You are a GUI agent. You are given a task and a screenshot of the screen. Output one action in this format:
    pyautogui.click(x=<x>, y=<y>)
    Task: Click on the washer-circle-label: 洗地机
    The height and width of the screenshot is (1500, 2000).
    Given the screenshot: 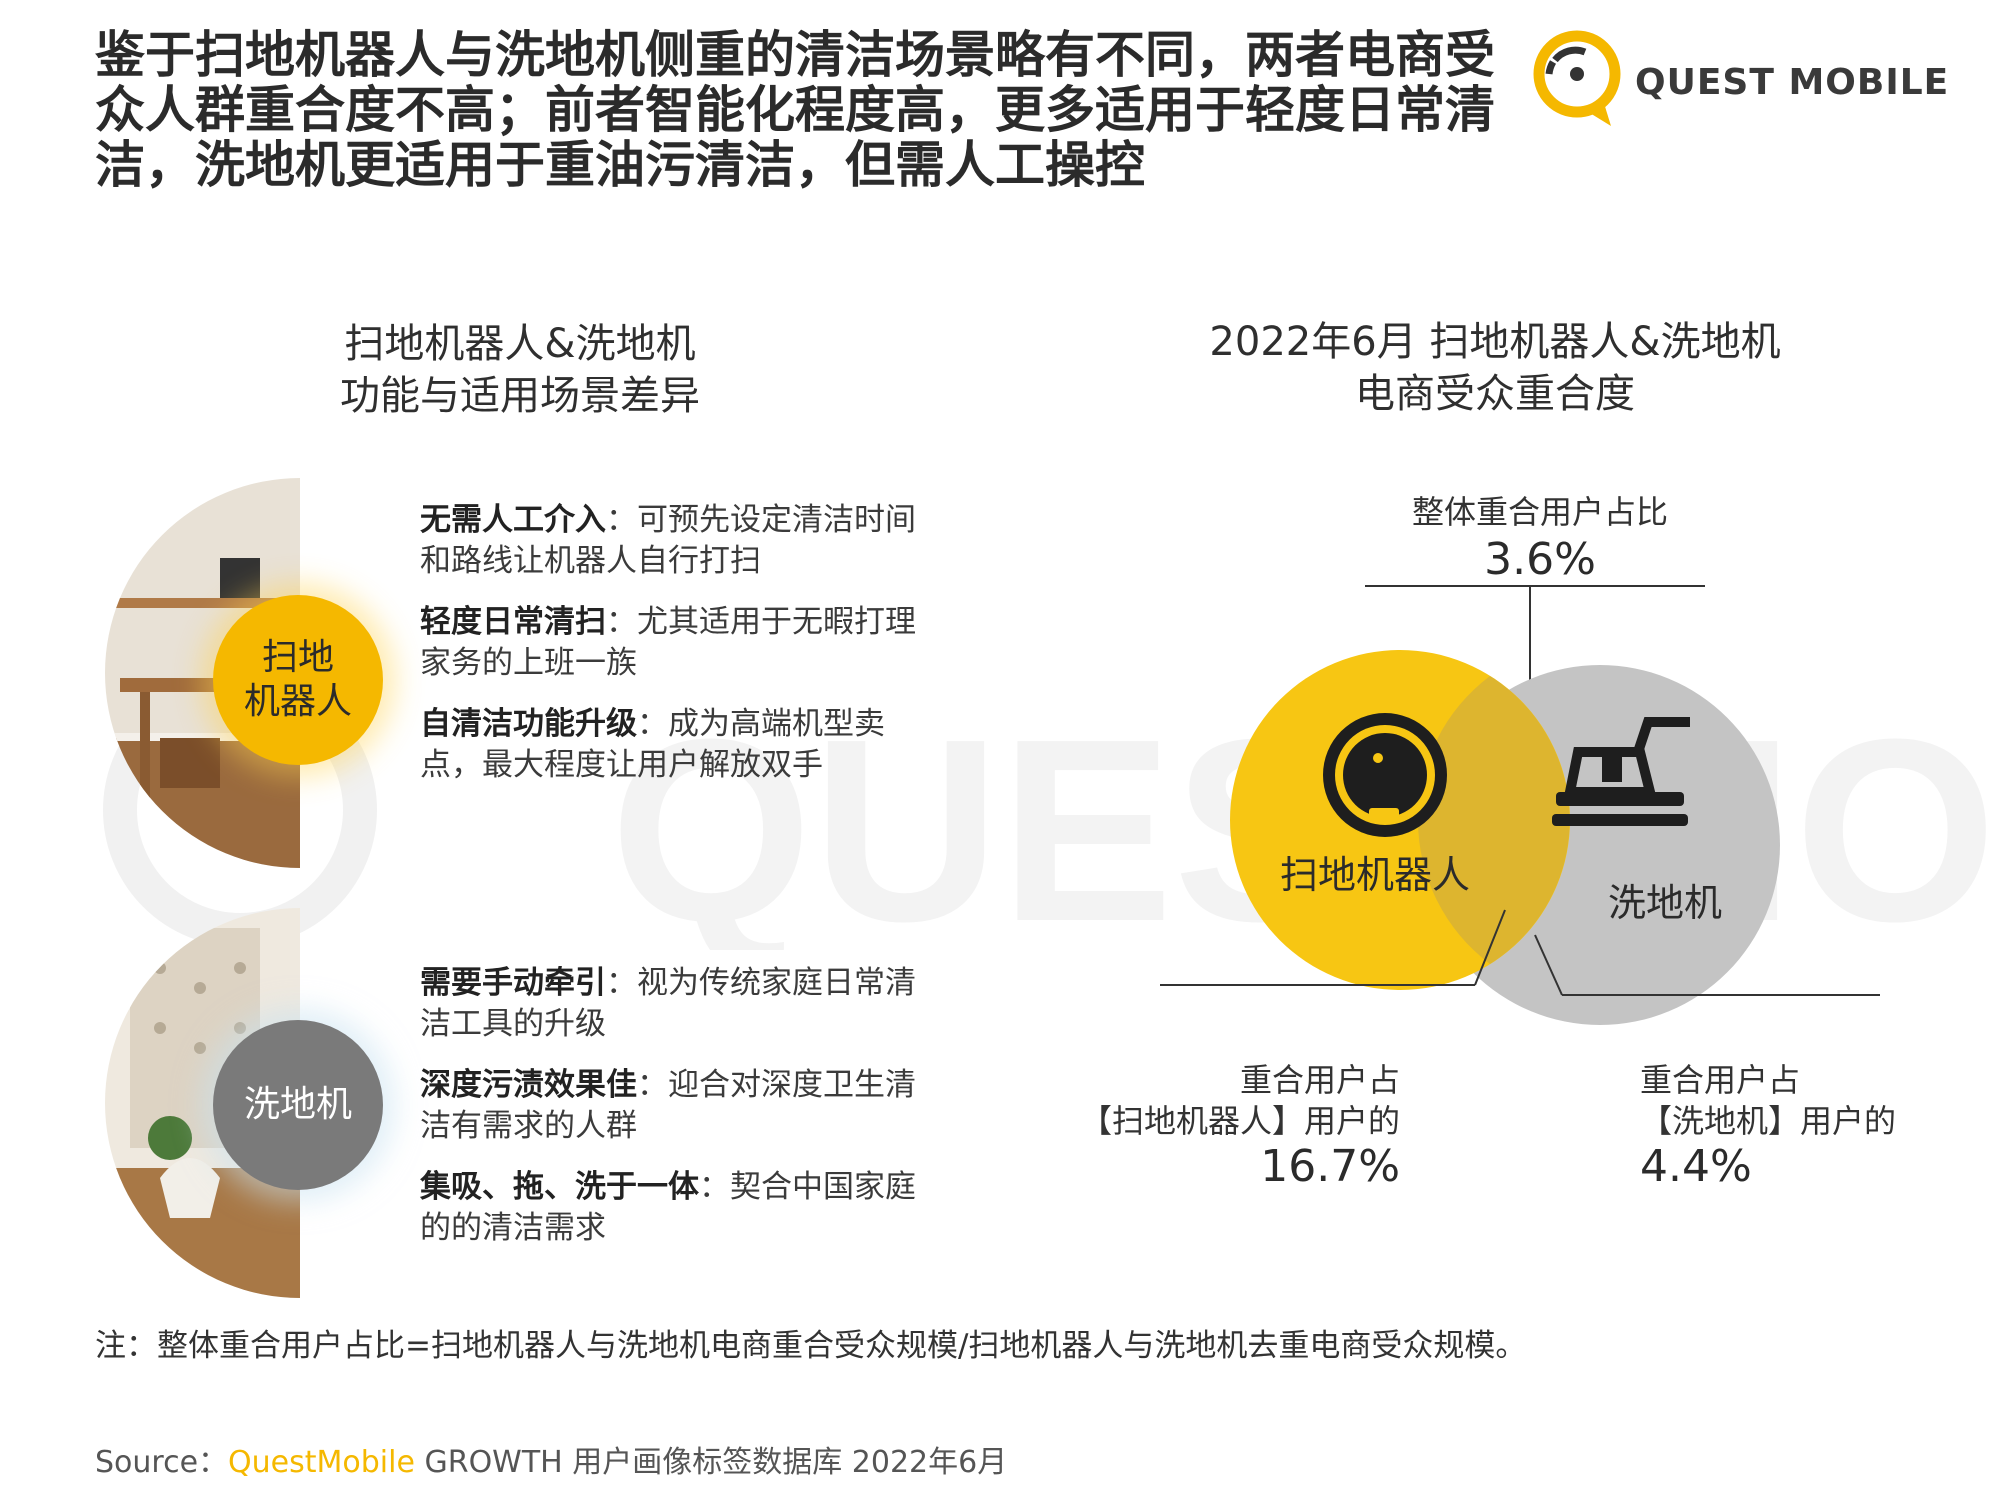 What is the action you would take?
    pyautogui.click(x=1665, y=903)
    